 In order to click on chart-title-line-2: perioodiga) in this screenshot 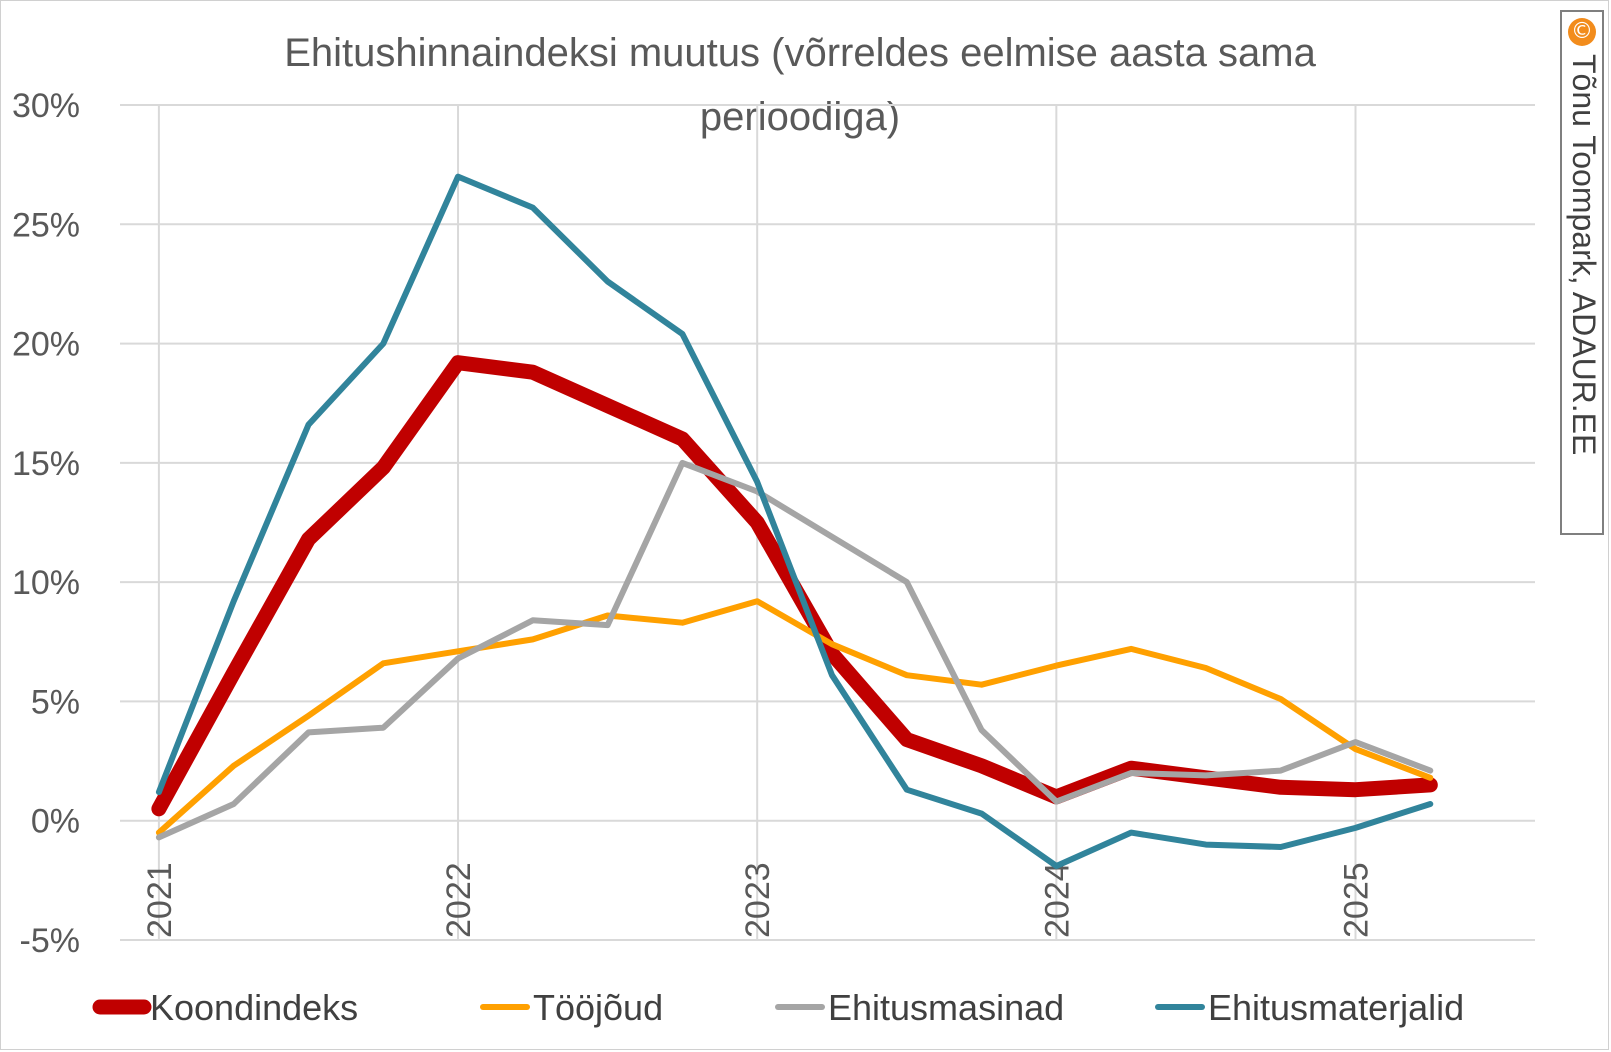, I will do `click(800, 117)`.